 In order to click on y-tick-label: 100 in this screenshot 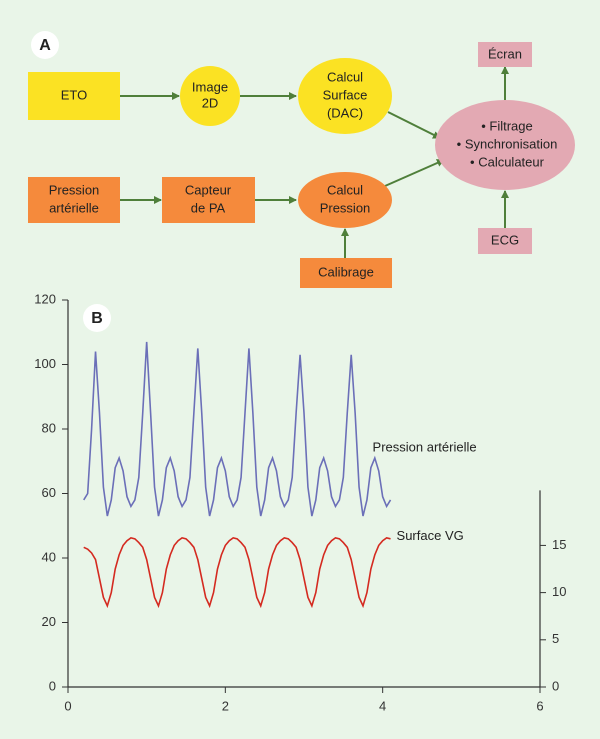, I will do `click(45, 363)`.